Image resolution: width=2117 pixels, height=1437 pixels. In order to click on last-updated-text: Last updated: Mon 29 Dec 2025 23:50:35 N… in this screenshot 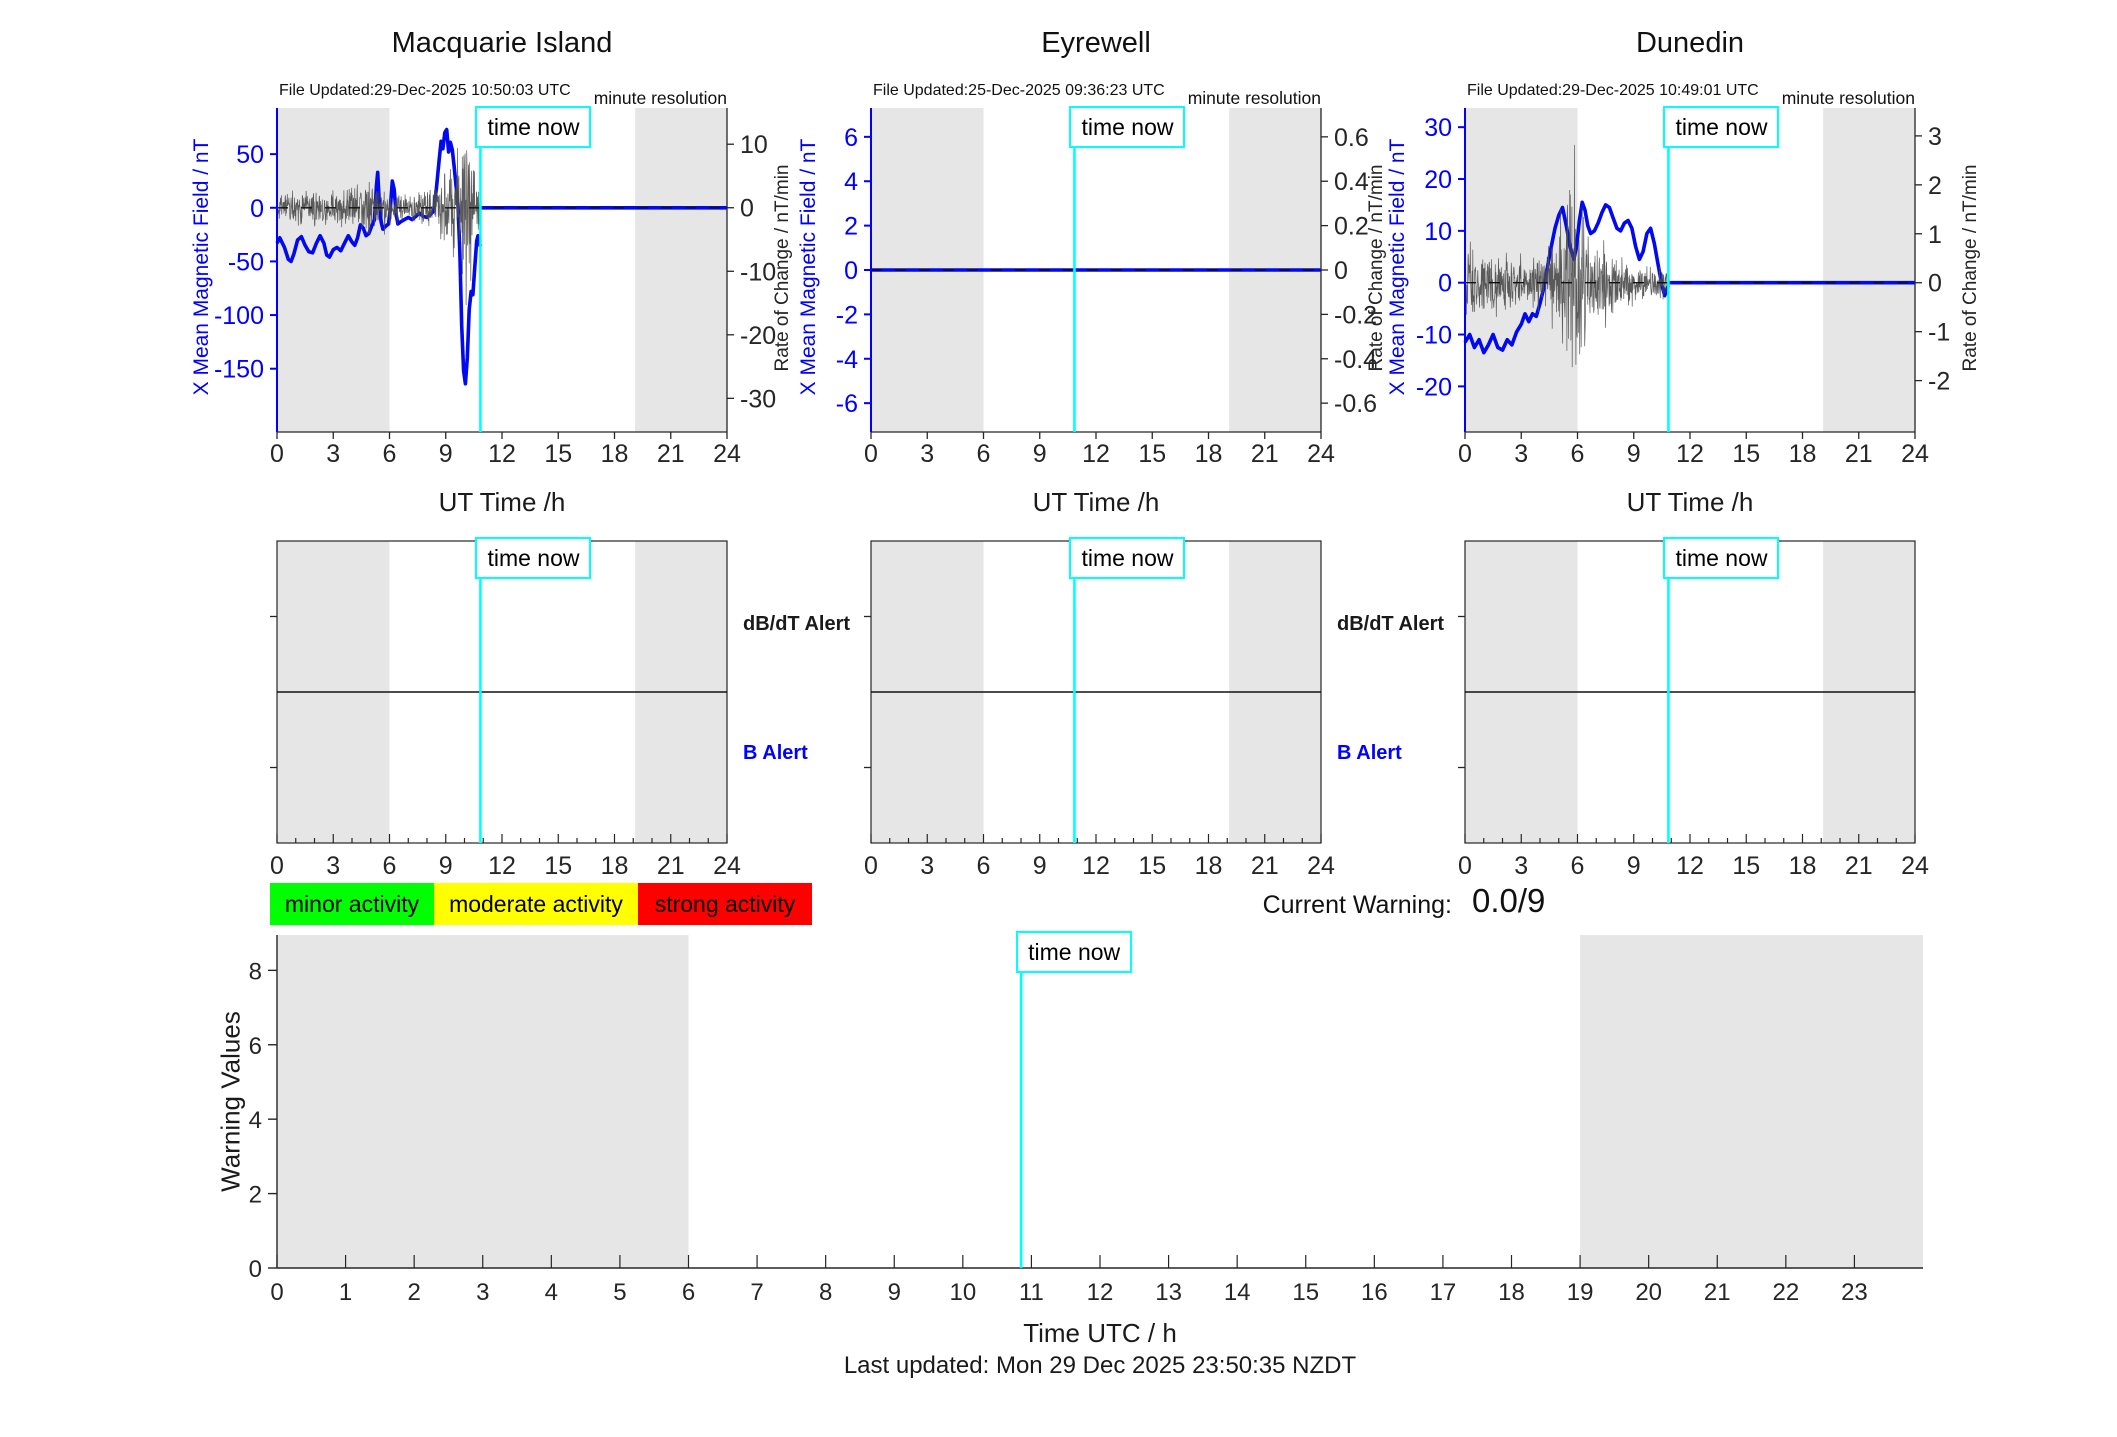, I will do `click(1100, 1365)`.